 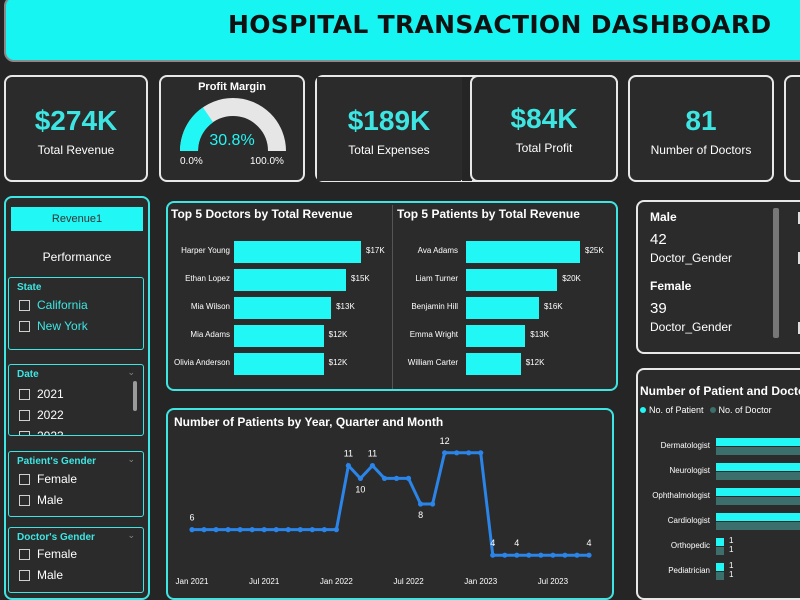 I want to click on patient-gender-option: Female, so click(x=48, y=479).